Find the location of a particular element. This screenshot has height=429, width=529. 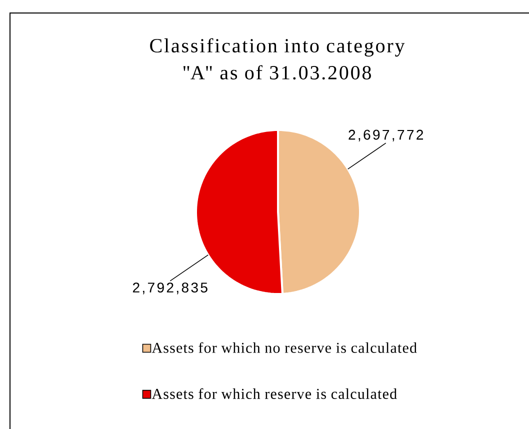

legend-label: Assets for which no reserve is calculated is located at coordinates (284, 347).